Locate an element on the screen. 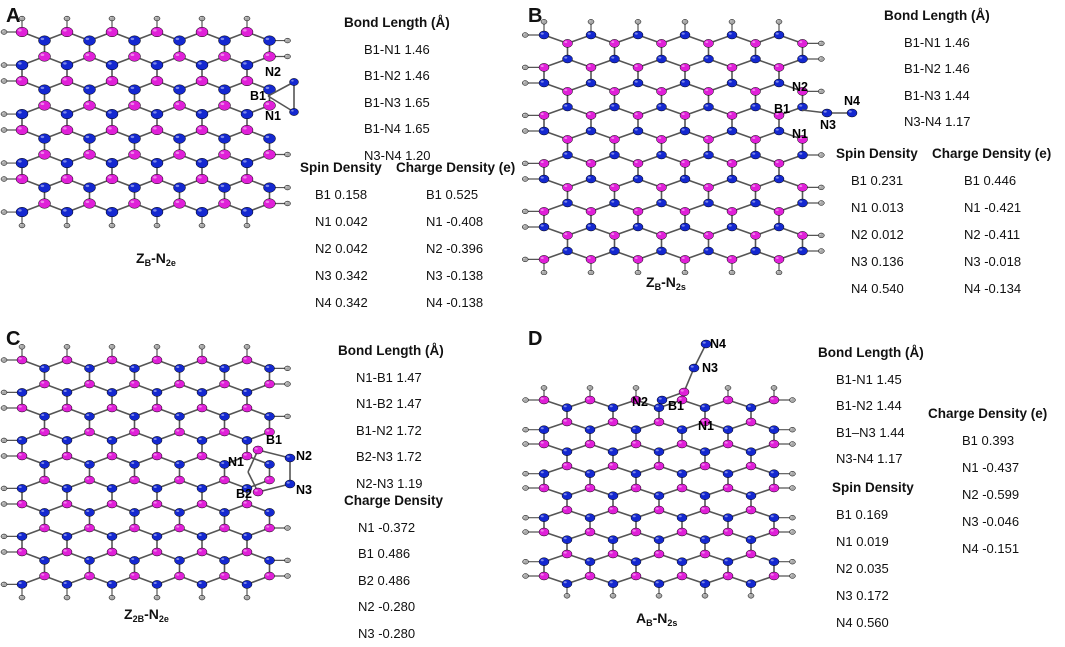  spin-density-title: Spin Density is located at coordinates (341, 167).